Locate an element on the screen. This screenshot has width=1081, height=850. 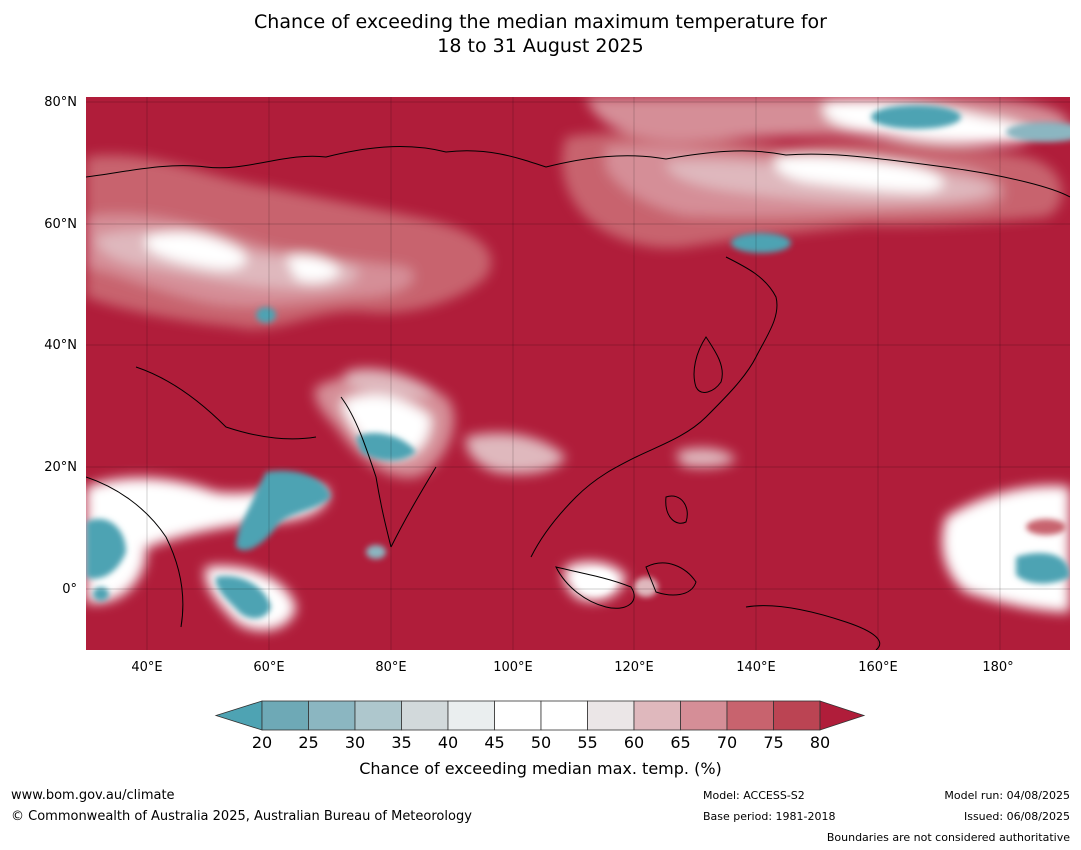
footer-model: Model: ACCESS-S2 is located at coordinates (754, 795).